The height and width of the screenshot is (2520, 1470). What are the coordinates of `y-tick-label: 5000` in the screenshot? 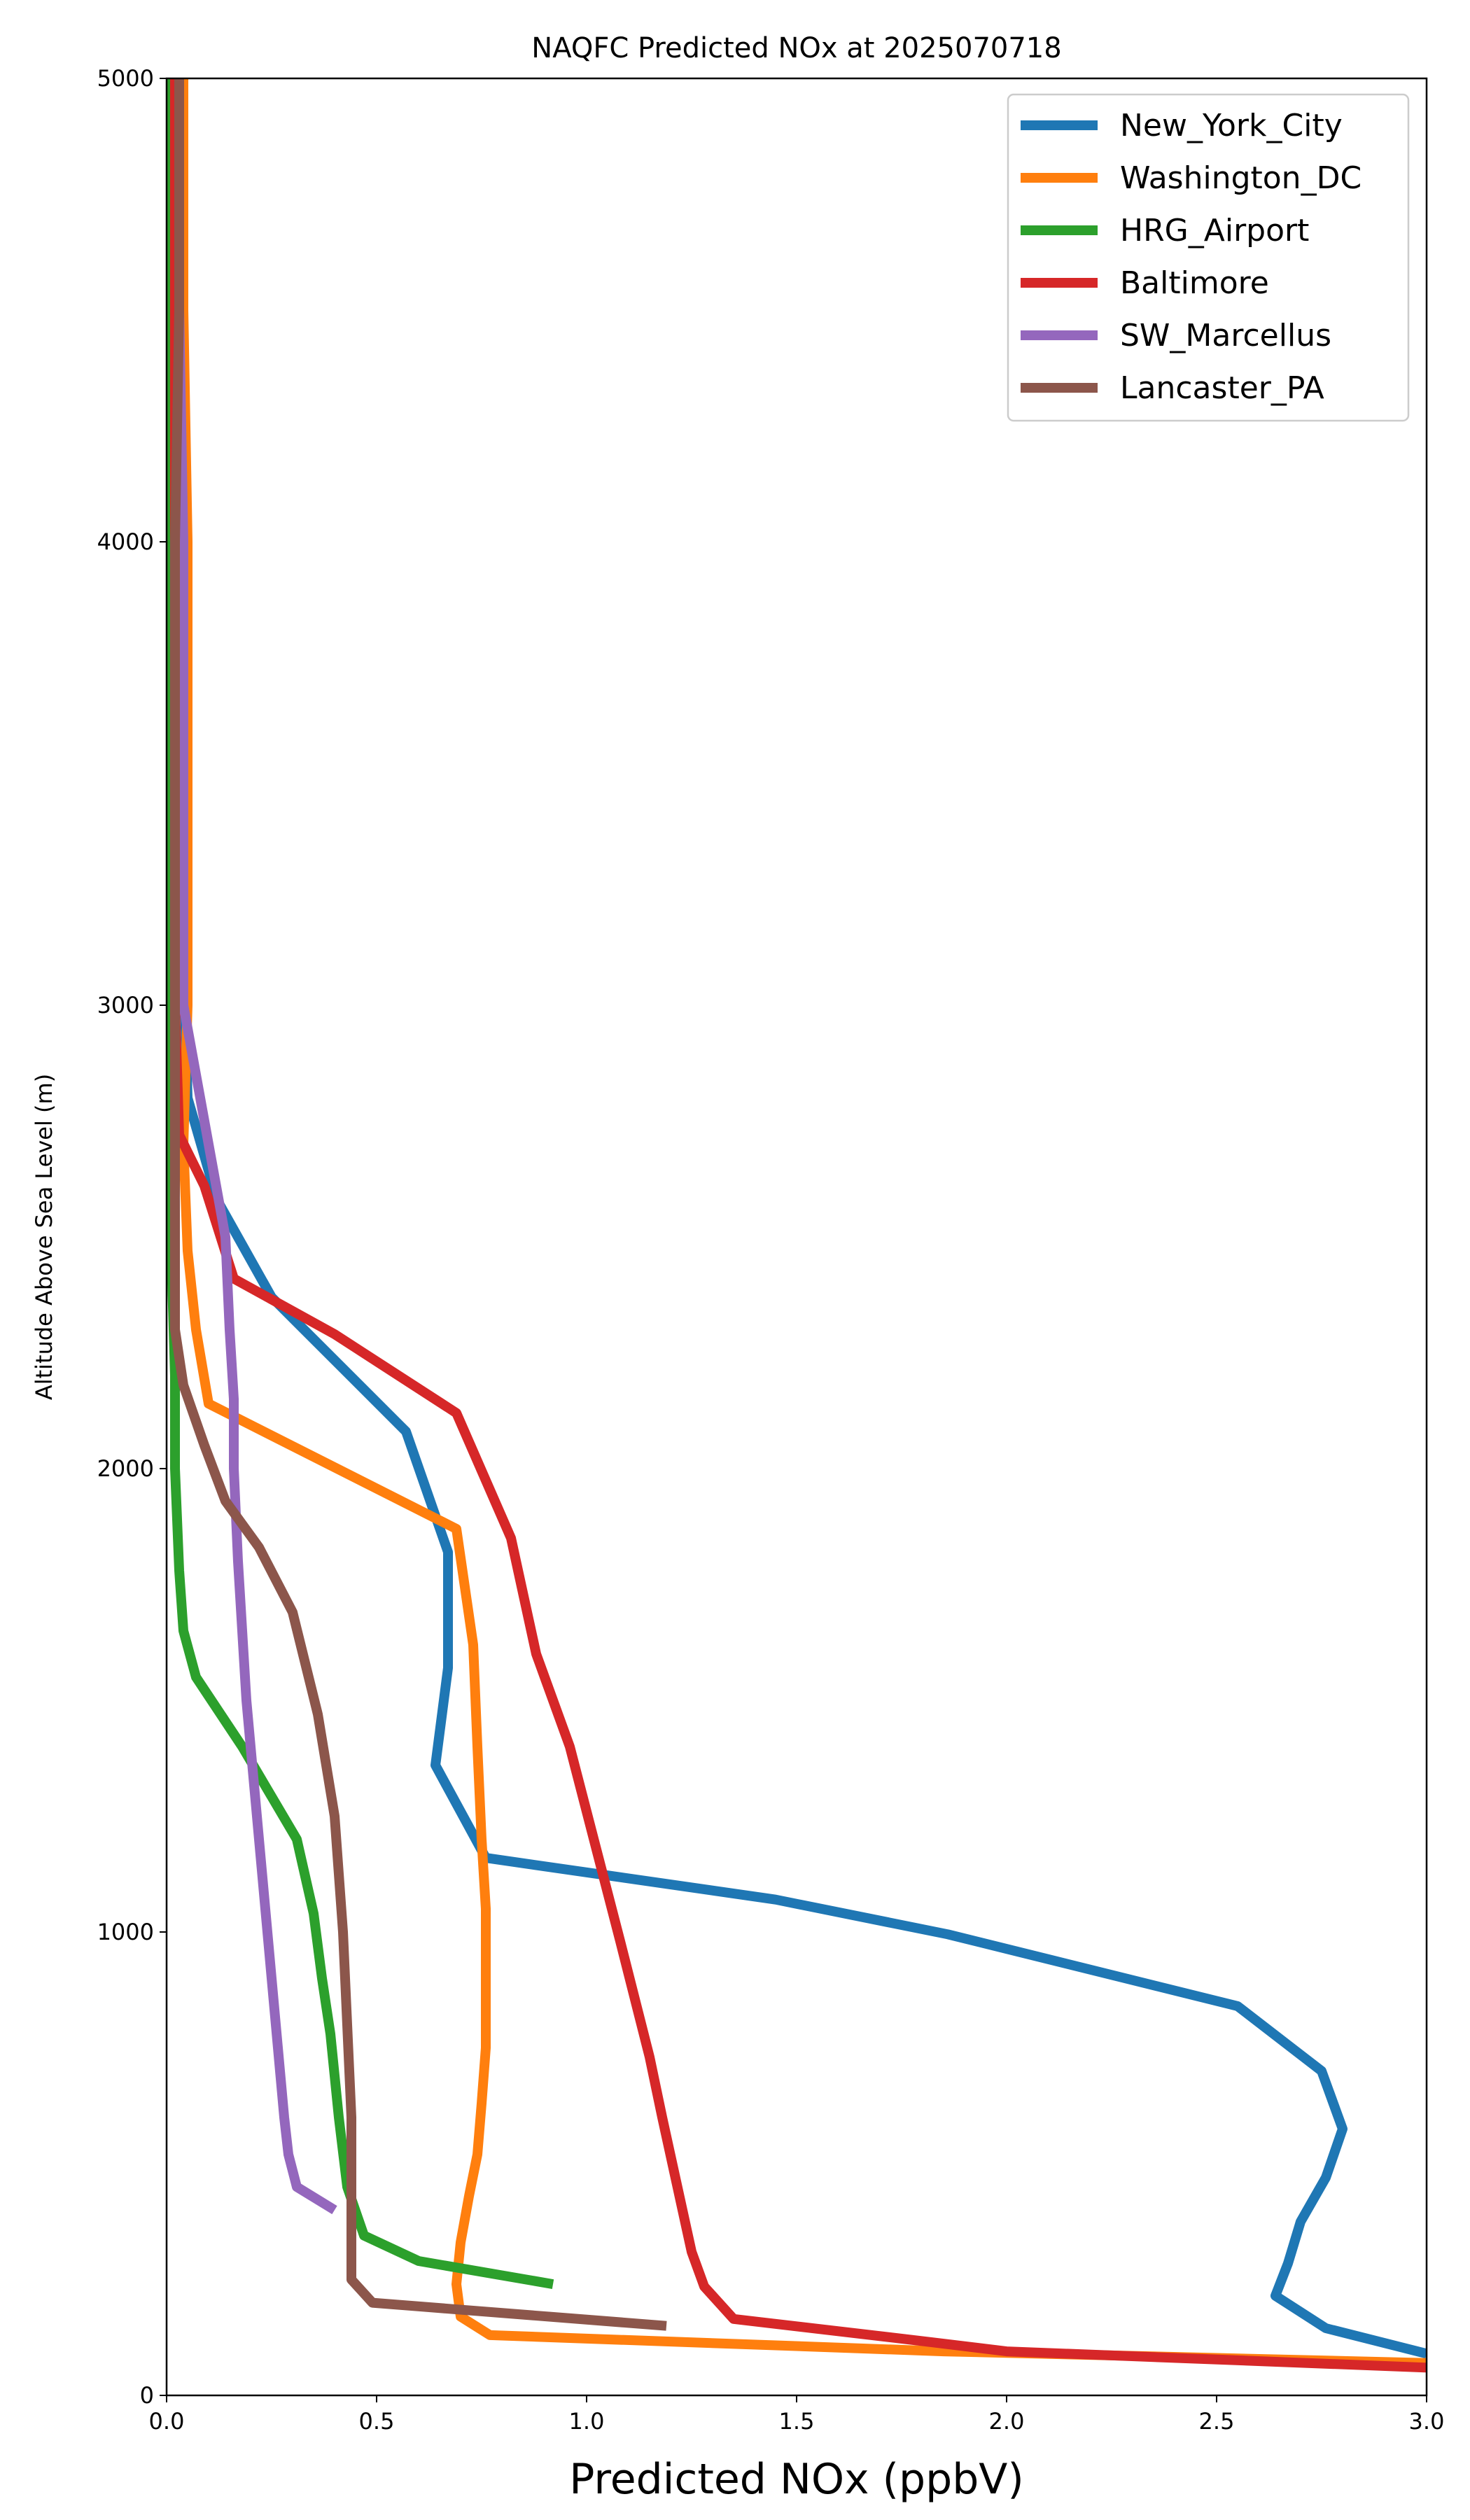 It's located at (125, 78).